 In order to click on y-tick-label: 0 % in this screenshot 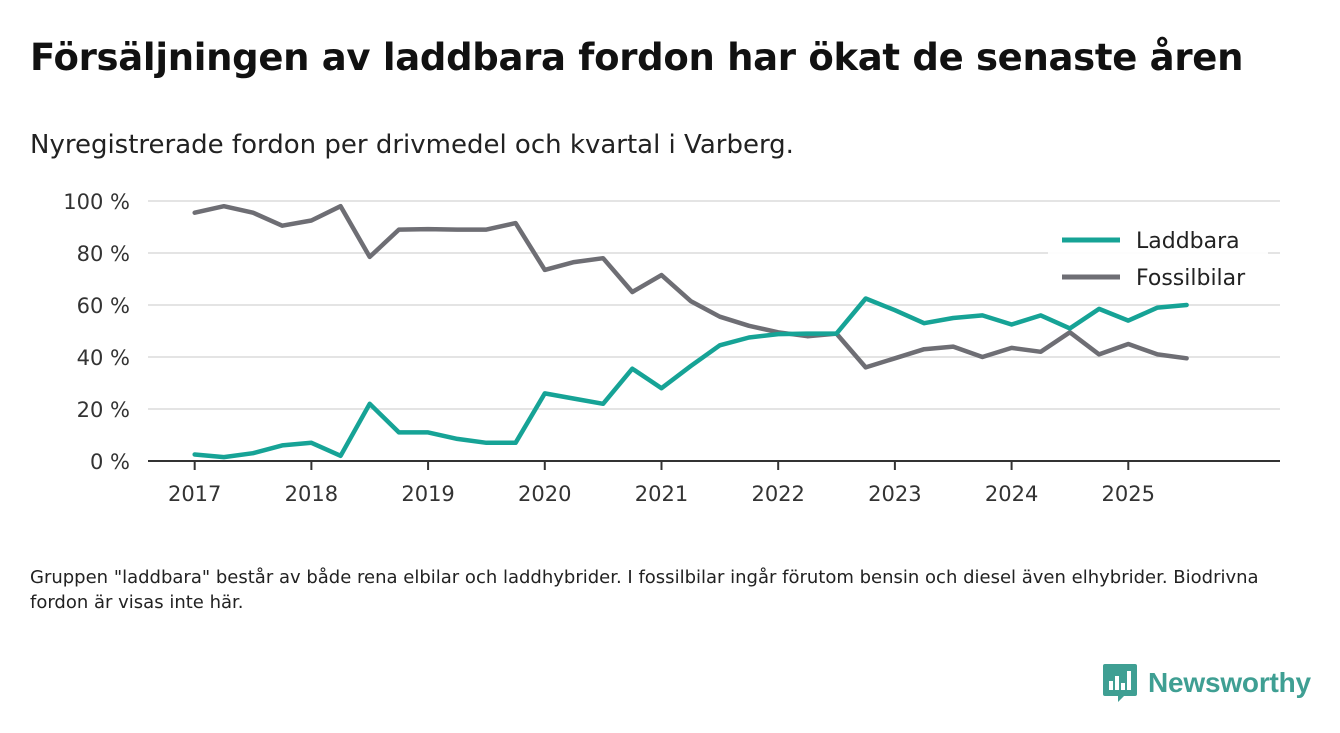, I will do `click(110, 462)`.